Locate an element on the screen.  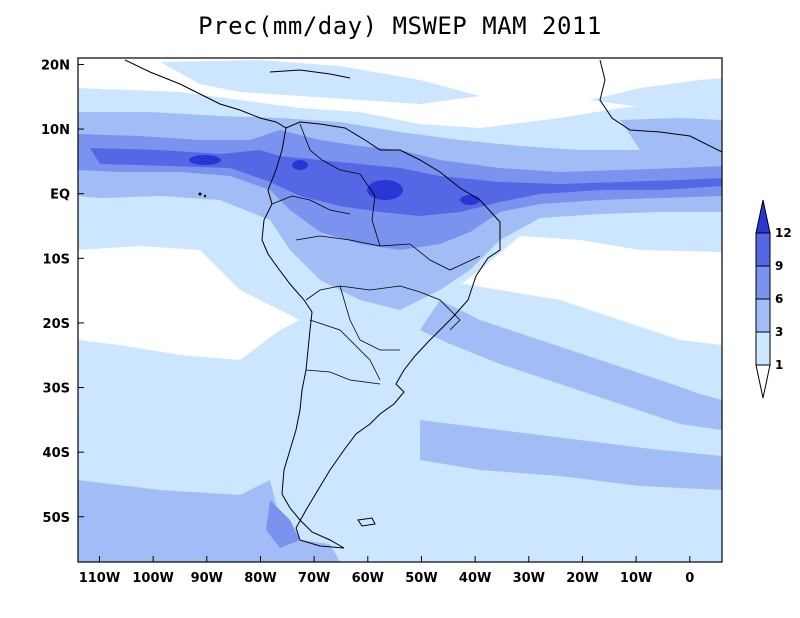
colorbar-label: 1 is located at coordinates (779, 365).